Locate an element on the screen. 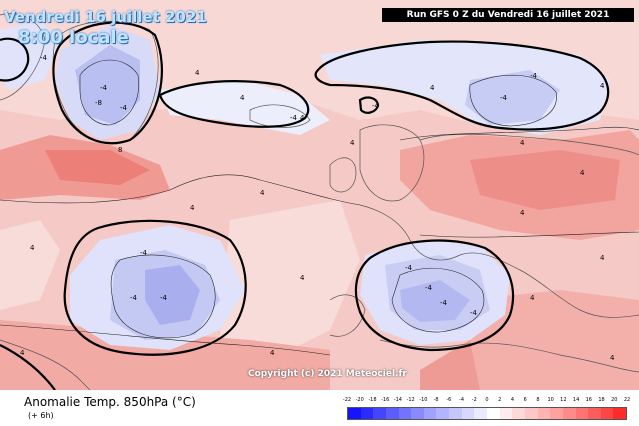 Image resolution: width=639 pixels, height=426 pixels. legend-tick-label: 6 is located at coordinates (525, 400).